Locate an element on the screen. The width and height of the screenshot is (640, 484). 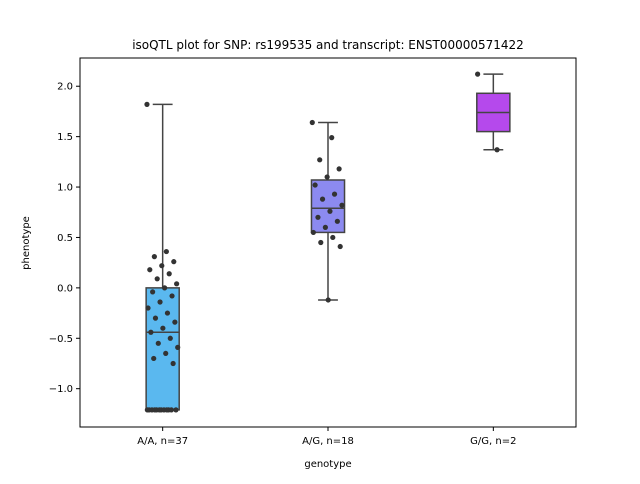
y-tick-label: −0.5 is located at coordinates (61, 339).